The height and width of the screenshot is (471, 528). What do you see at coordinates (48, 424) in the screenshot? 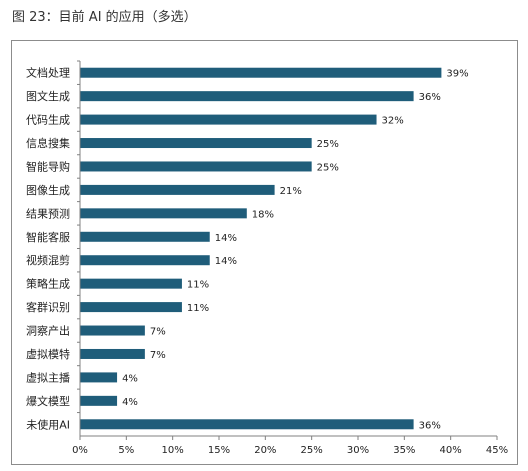
I see `category-label-15: 未使用AI` at bounding box center [48, 424].